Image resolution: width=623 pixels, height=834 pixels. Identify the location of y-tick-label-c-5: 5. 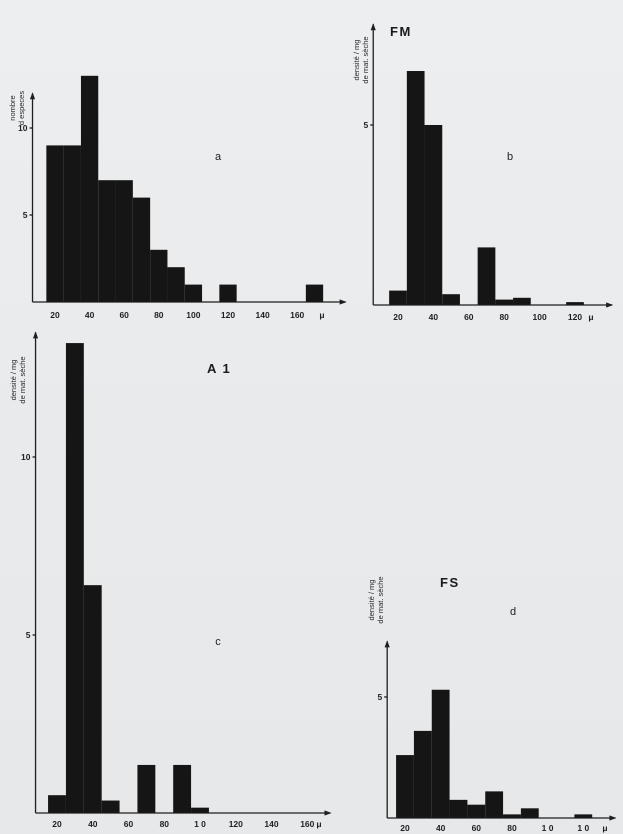
(28, 635).